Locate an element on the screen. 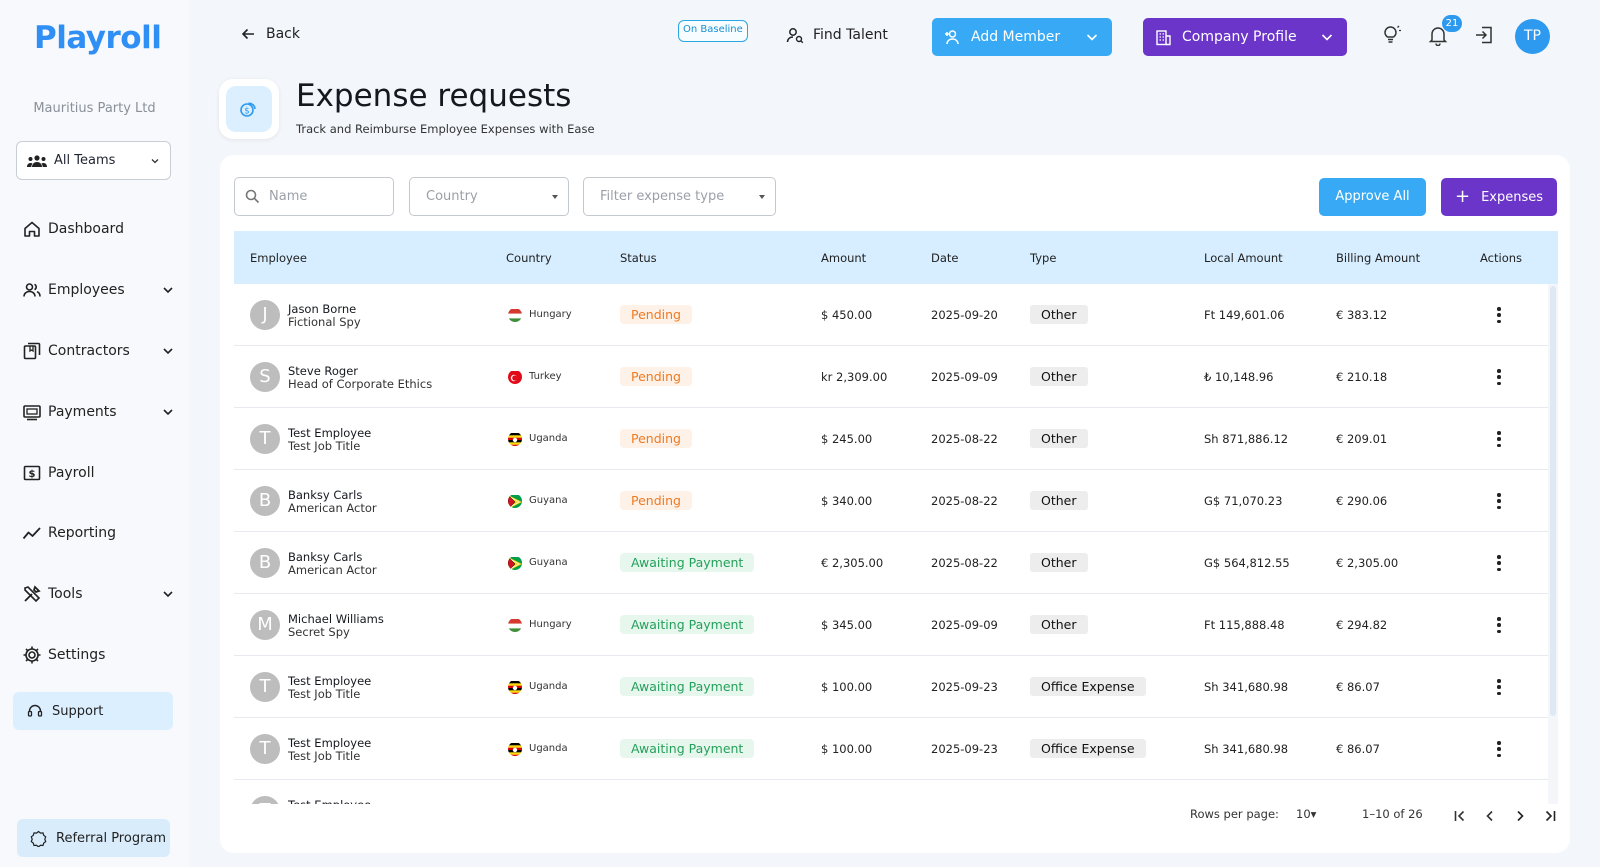 This screenshot has height=867, width=1600. billing-amount: € 209.01 is located at coordinates (1362, 439).